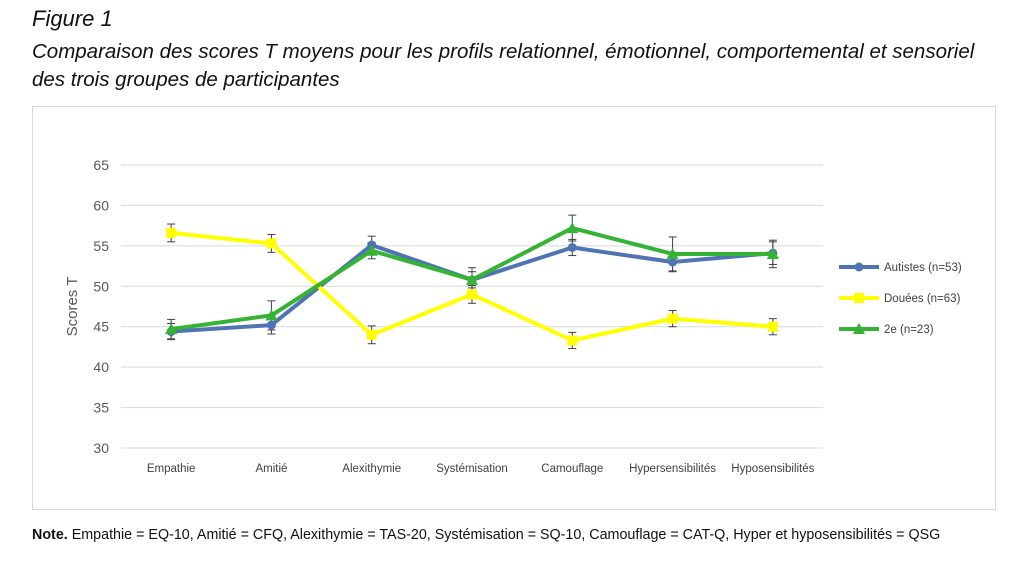  Describe the element at coordinates (922, 299) in the screenshot. I see `legend-label: Douées (n=63)` at that location.